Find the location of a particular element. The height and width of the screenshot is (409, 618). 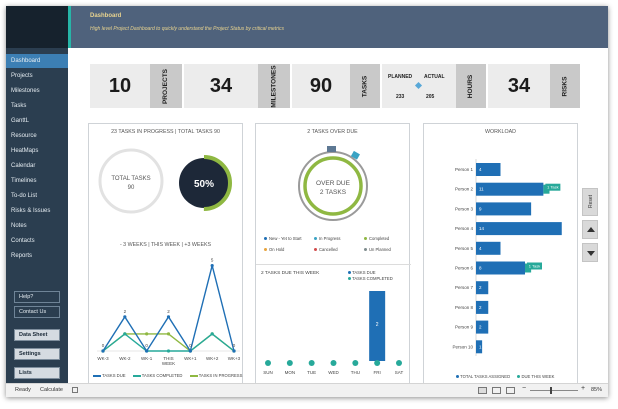

hours-actual-value: 205 is located at coordinates (430, 97).